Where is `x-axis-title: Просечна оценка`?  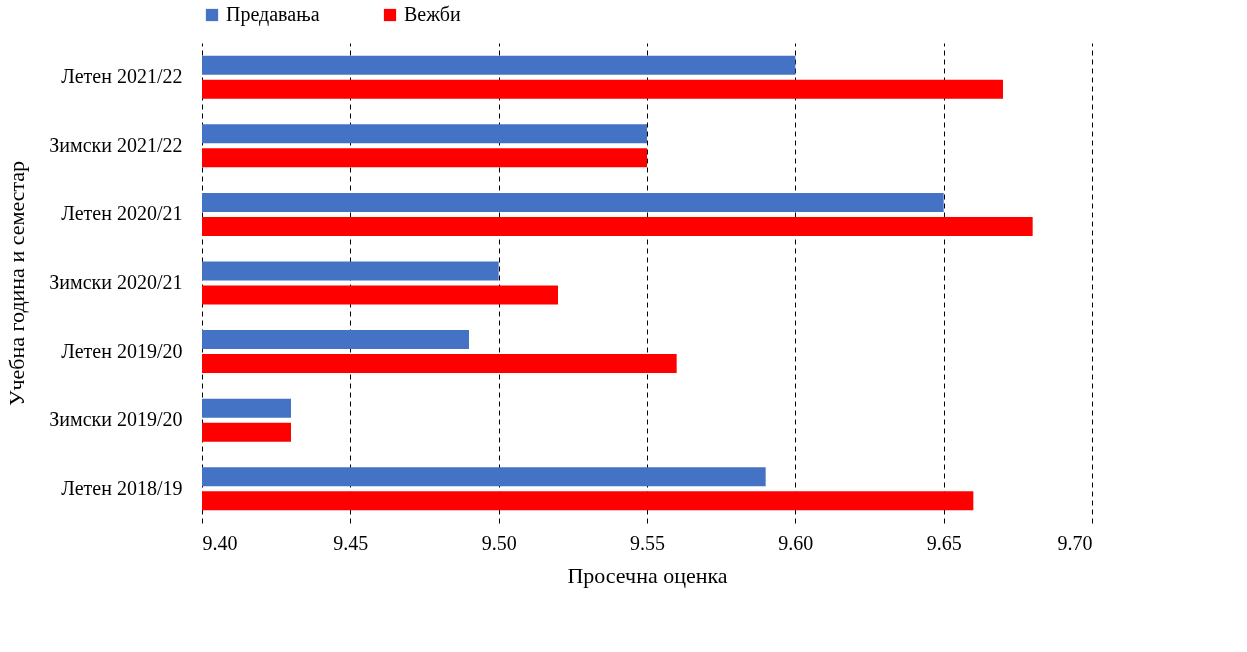 x-axis-title: Просечна оценка is located at coordinates (647, 575).